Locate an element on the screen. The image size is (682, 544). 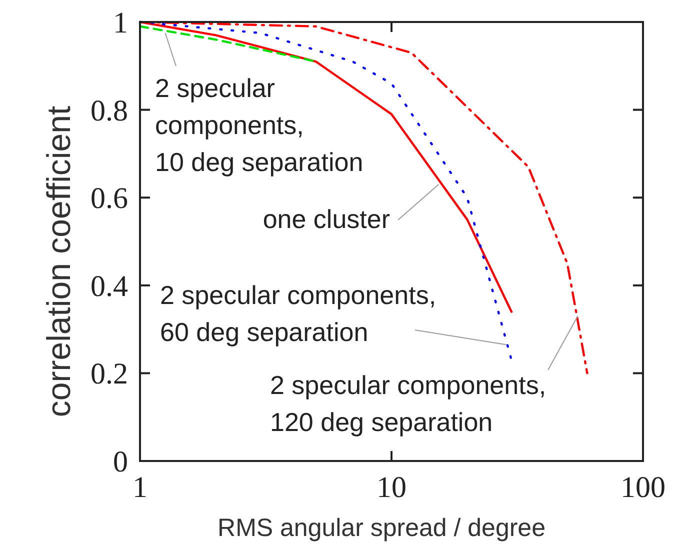
x-tick-label: 10 is located at coordinates (391, 487).